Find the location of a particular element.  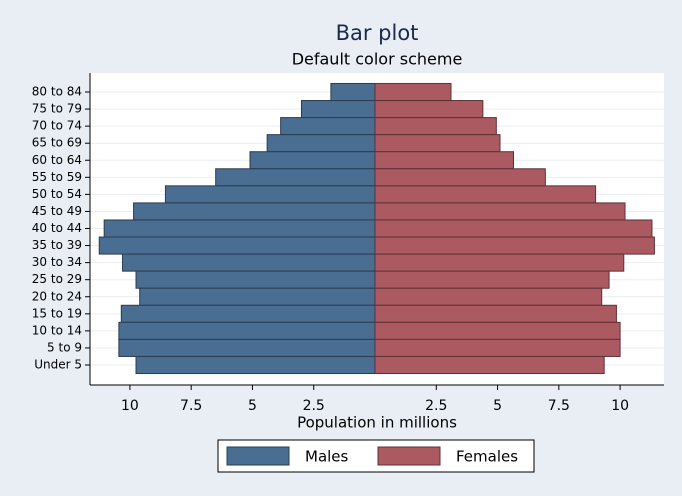

y-tick-label: 40 to 44 is located at coordinates (57, 228).